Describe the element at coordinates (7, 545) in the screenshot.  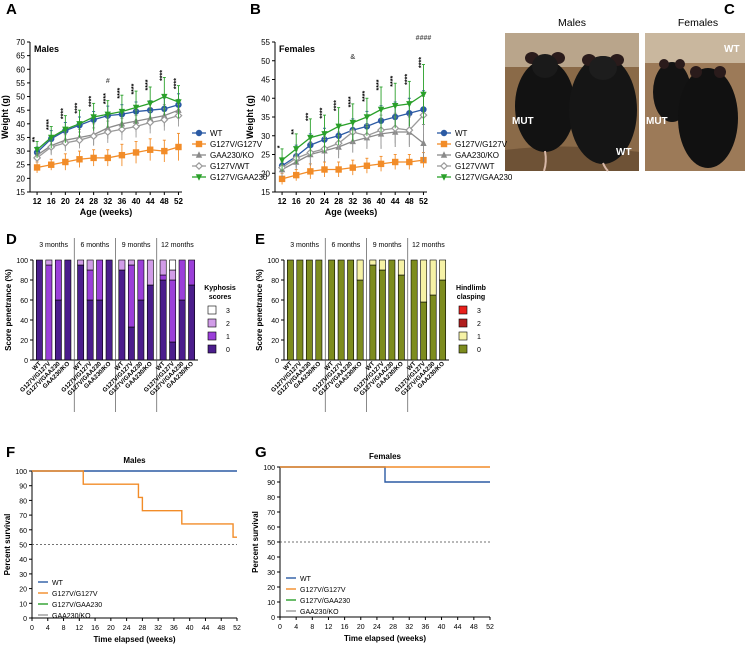
I see `y-axis-label: Percent survival` at that location.